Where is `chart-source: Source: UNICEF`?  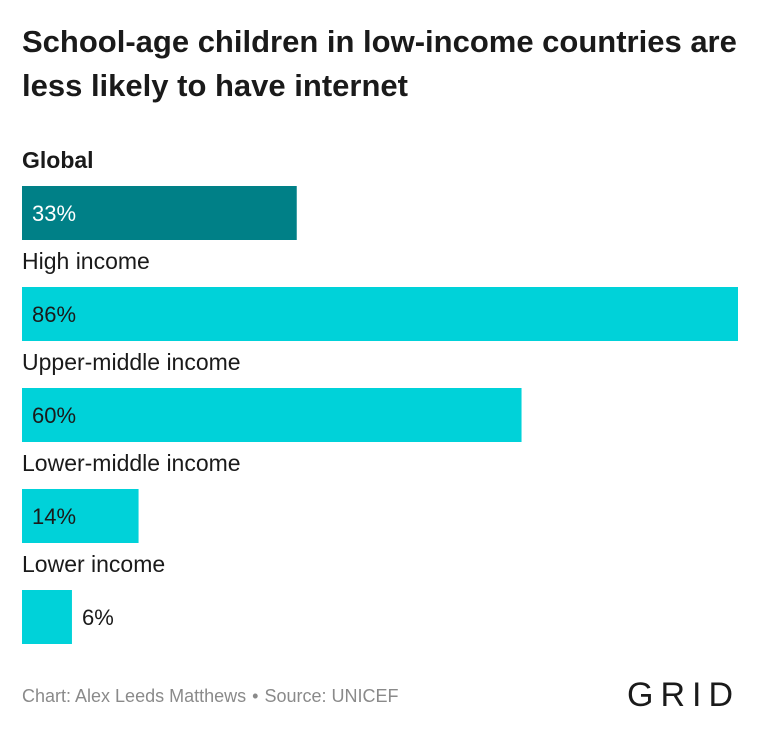 chart-source: Source: UNICEF is located at coordinates (331, 696).